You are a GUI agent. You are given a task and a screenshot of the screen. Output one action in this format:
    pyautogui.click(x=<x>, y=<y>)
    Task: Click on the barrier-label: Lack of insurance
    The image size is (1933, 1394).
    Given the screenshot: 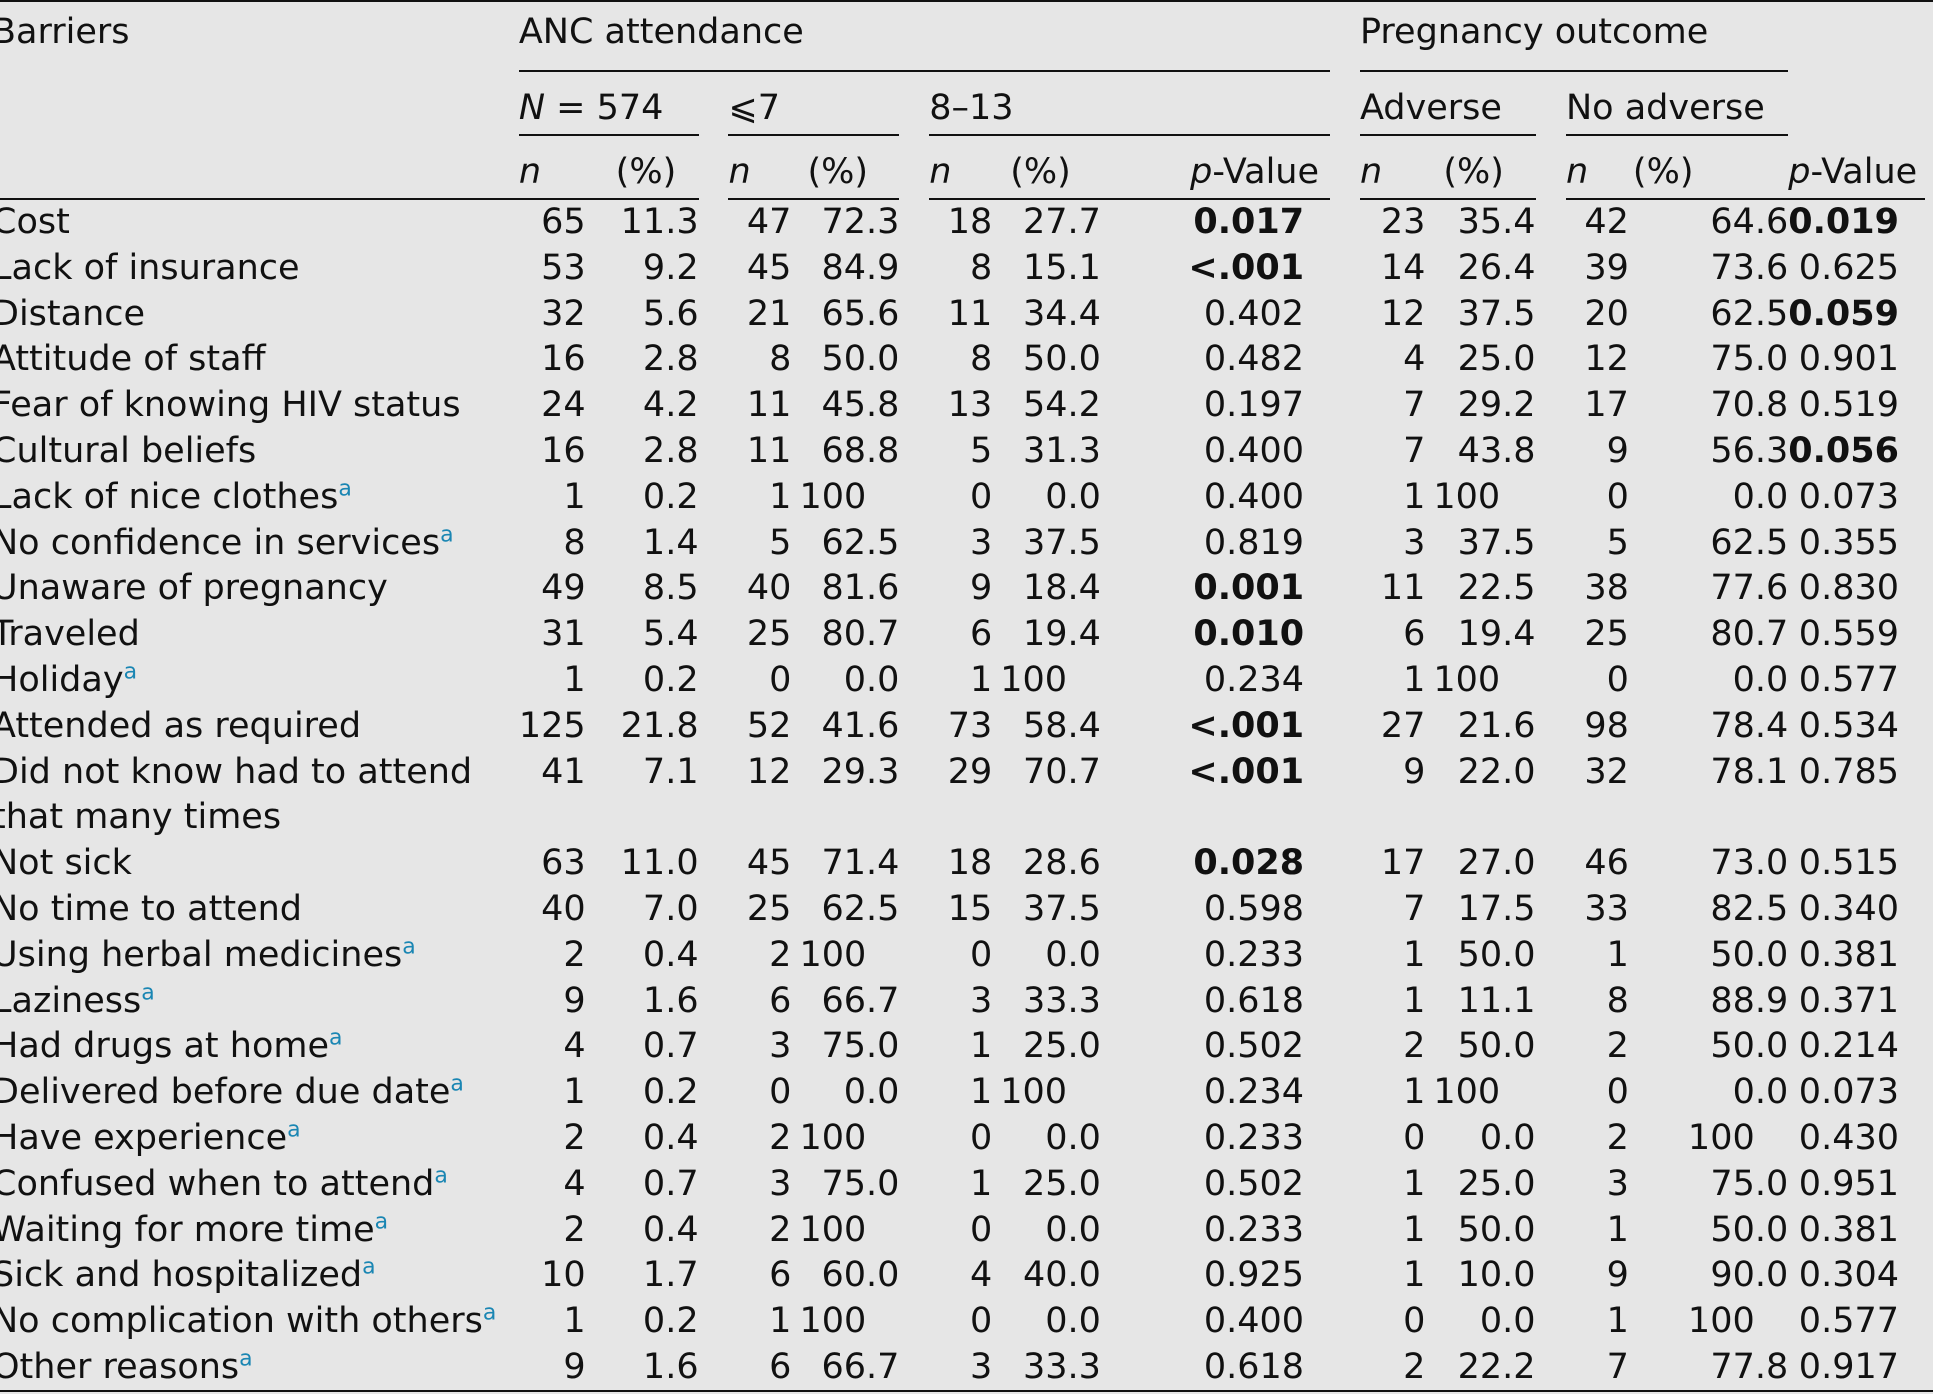 What is the action you would take?
    pyautogui.click(x=150, y=267)
    